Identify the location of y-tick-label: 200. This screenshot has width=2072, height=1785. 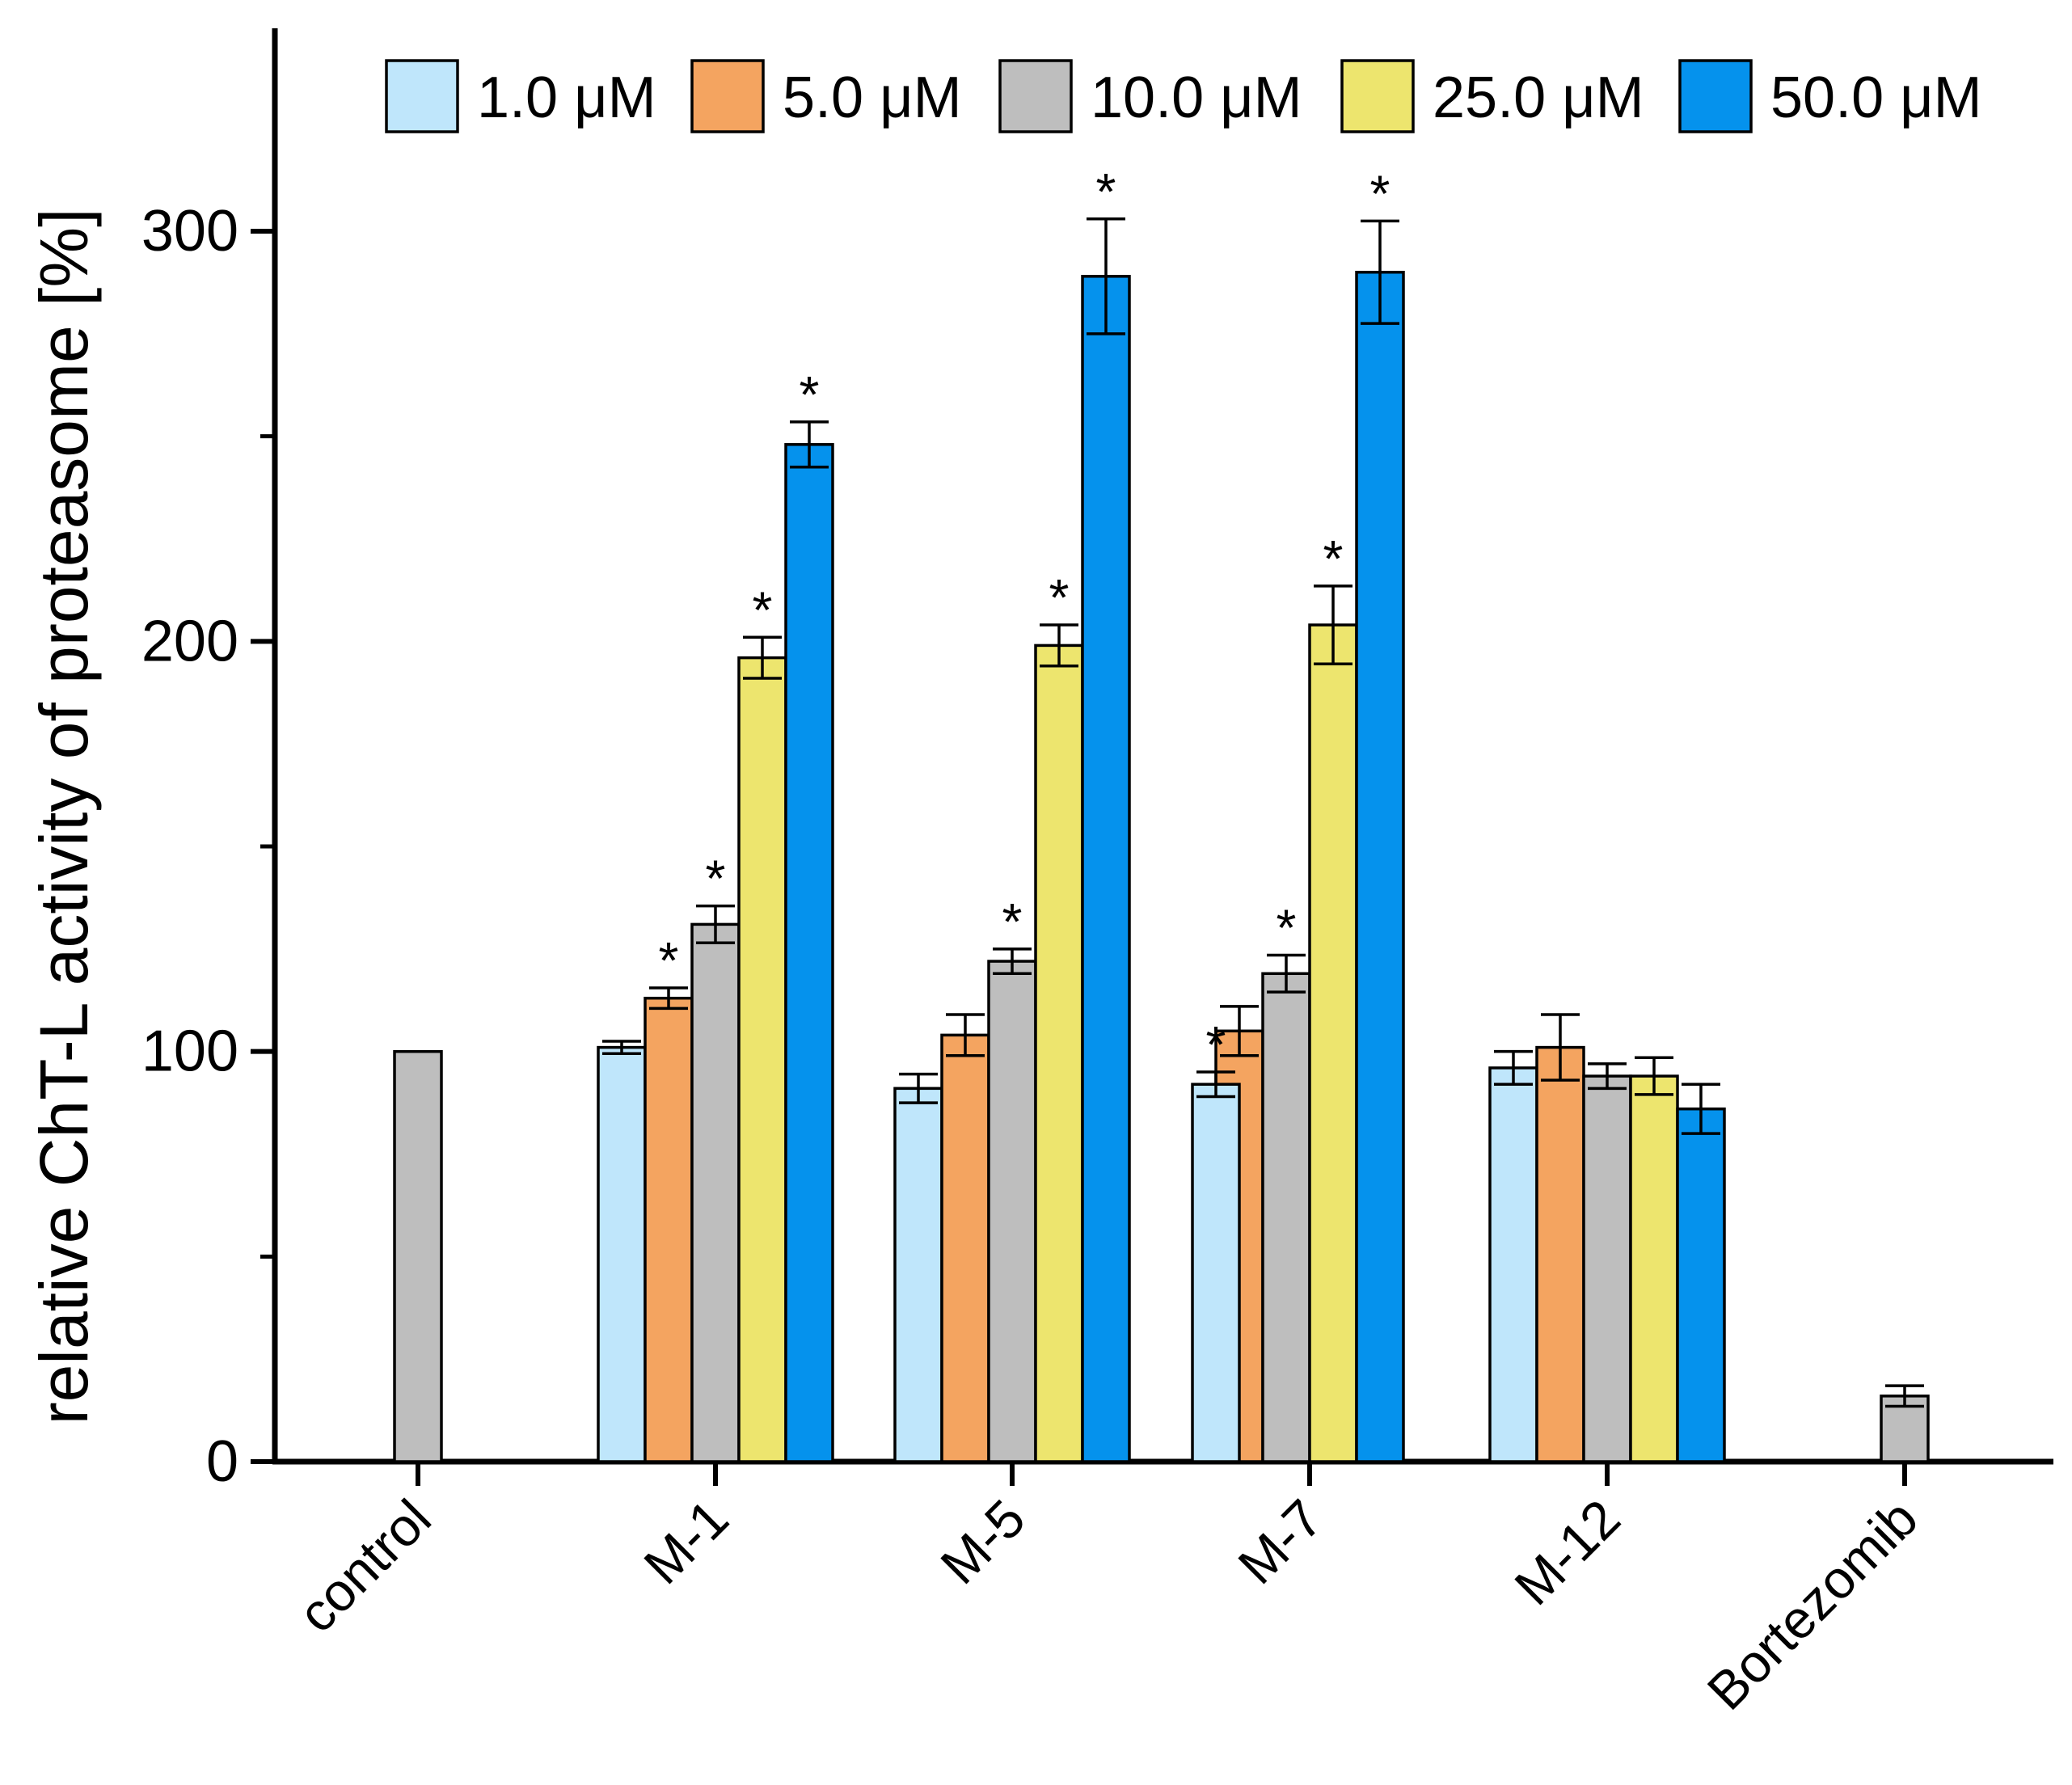
(189, 641).